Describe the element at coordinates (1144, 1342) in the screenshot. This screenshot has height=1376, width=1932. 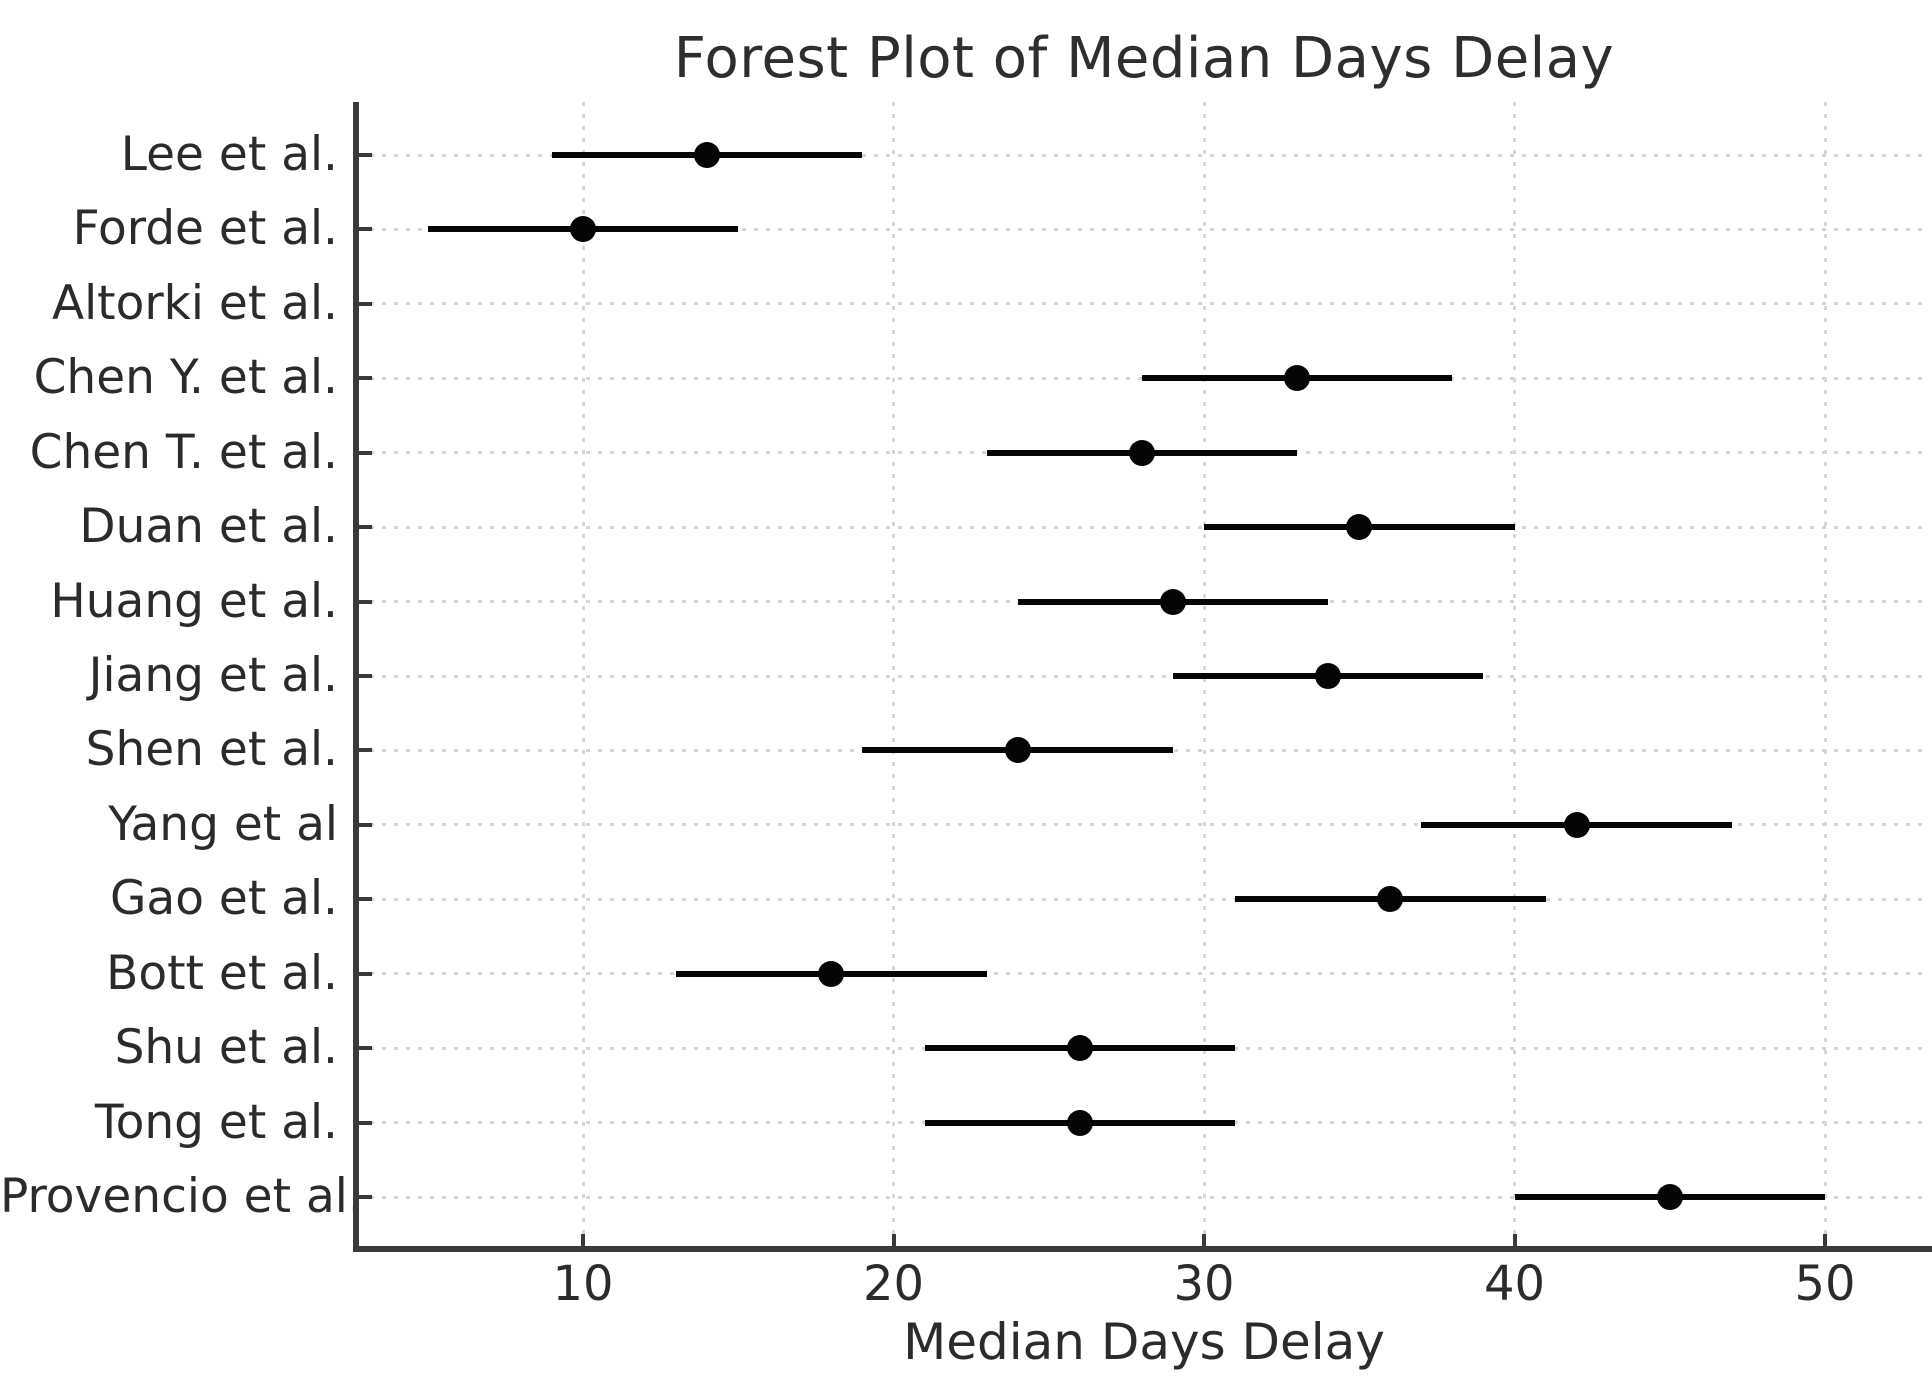
I see `x-axis-label: Median Days Delay` at that location.